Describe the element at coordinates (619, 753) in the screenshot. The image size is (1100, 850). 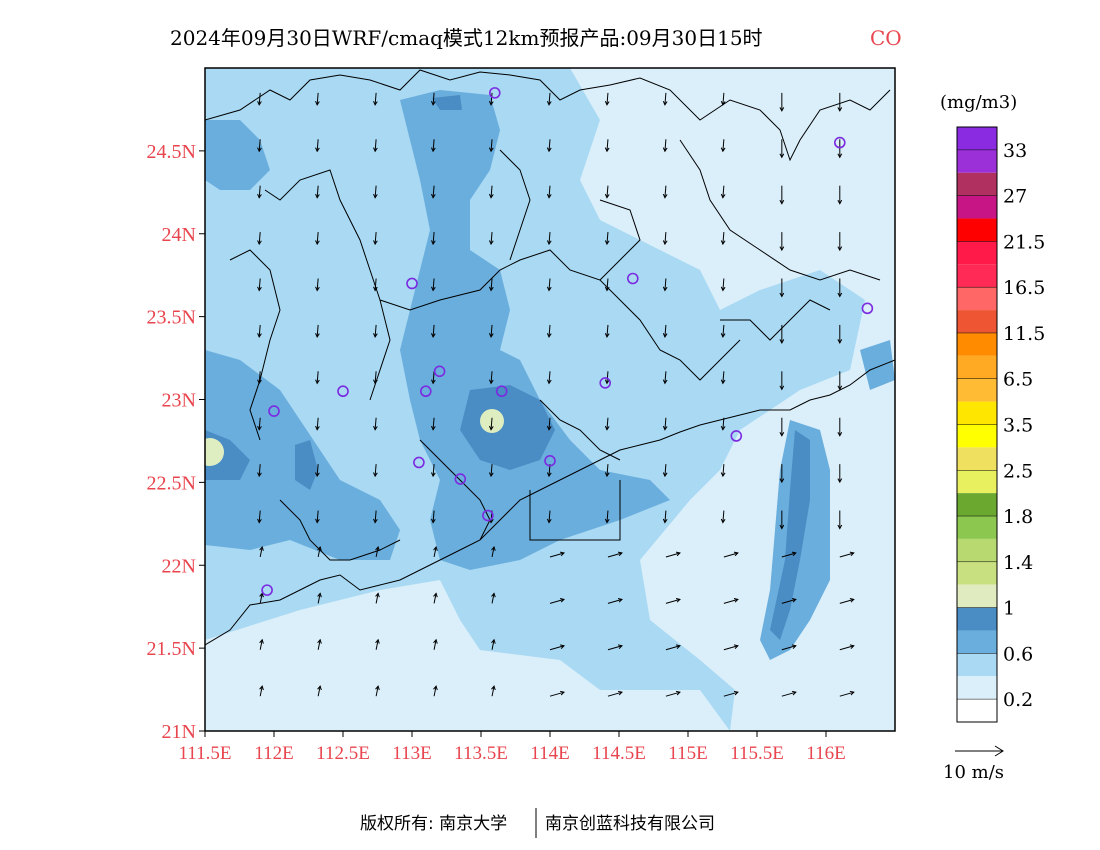
I see `lon-tick-label: 114.5E` at that location.